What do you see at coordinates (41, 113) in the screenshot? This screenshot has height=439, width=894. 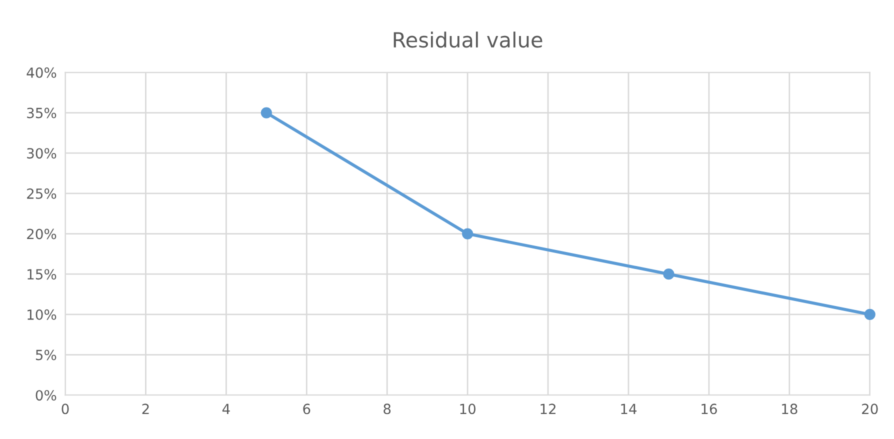 I see `y-tick-label: 35%` at bounding box center [41, 113].